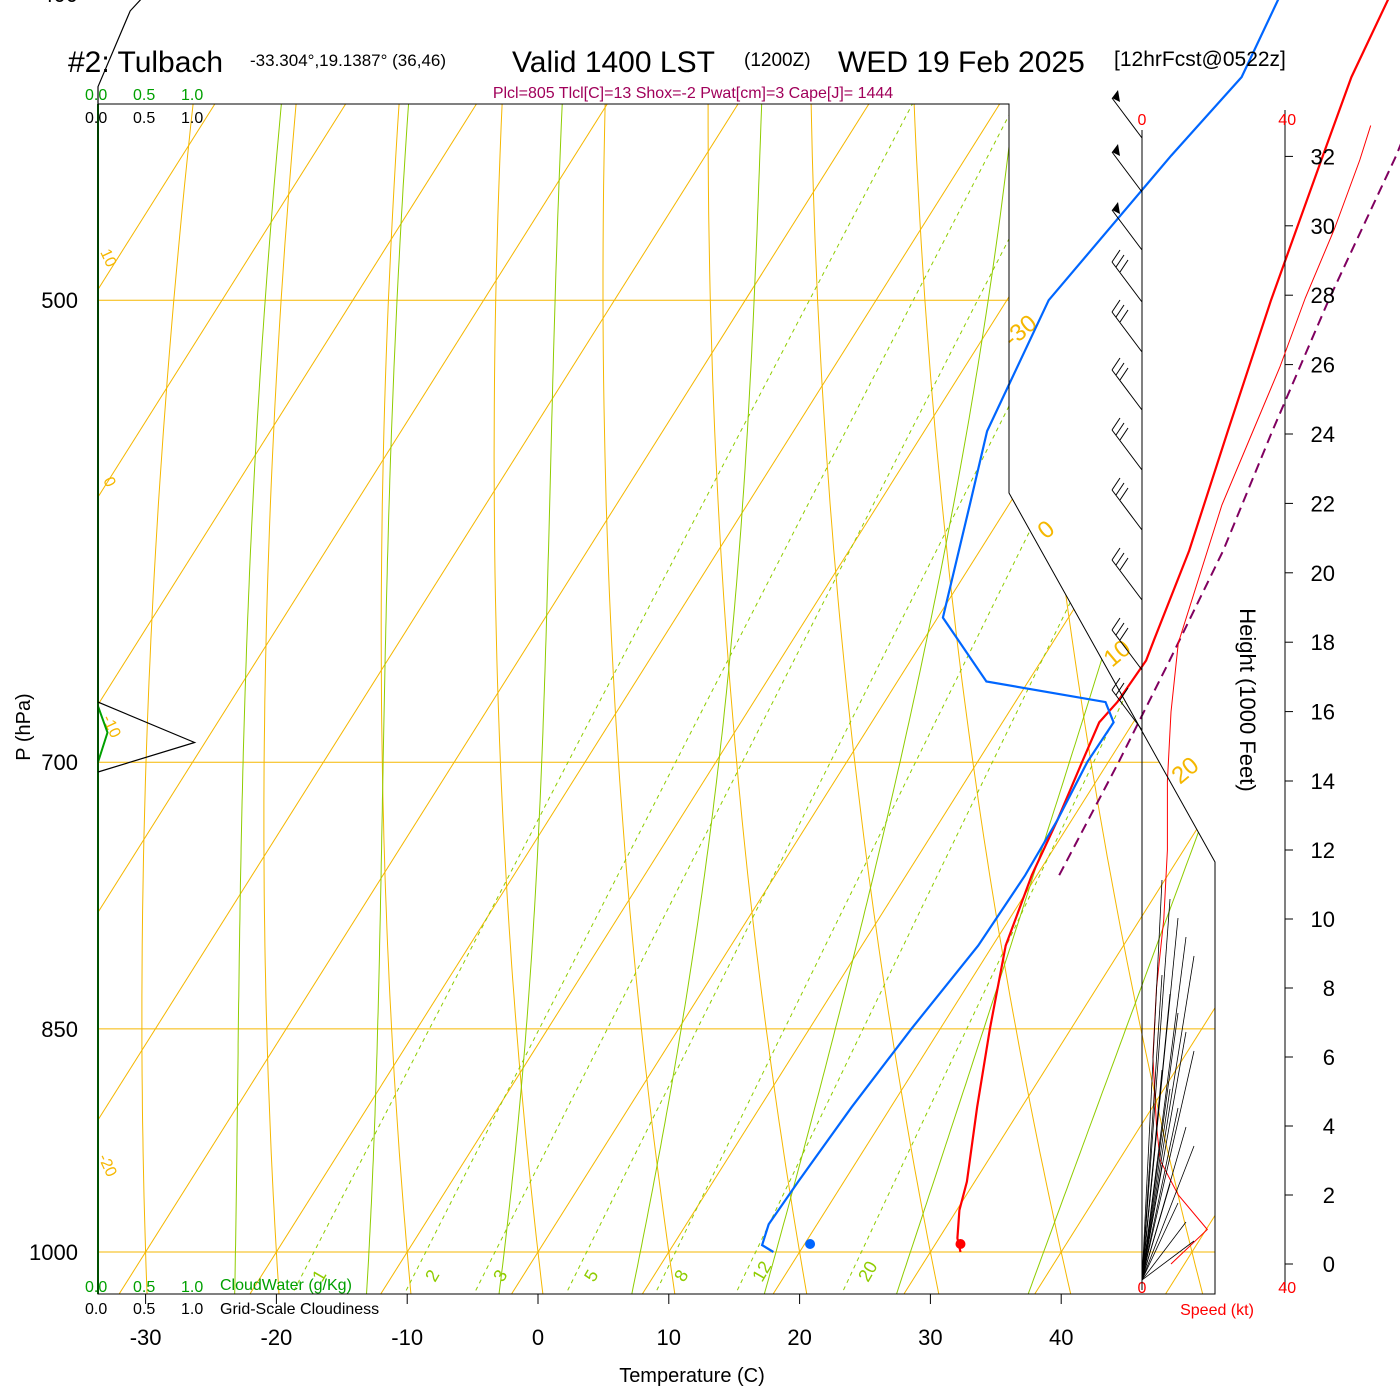 The height and width of the screenshot is (1400, 1400). Describe the element at coordinates (53, 1252) in the screenshot. I see `pressure-tick-1000: 1000` at that location.